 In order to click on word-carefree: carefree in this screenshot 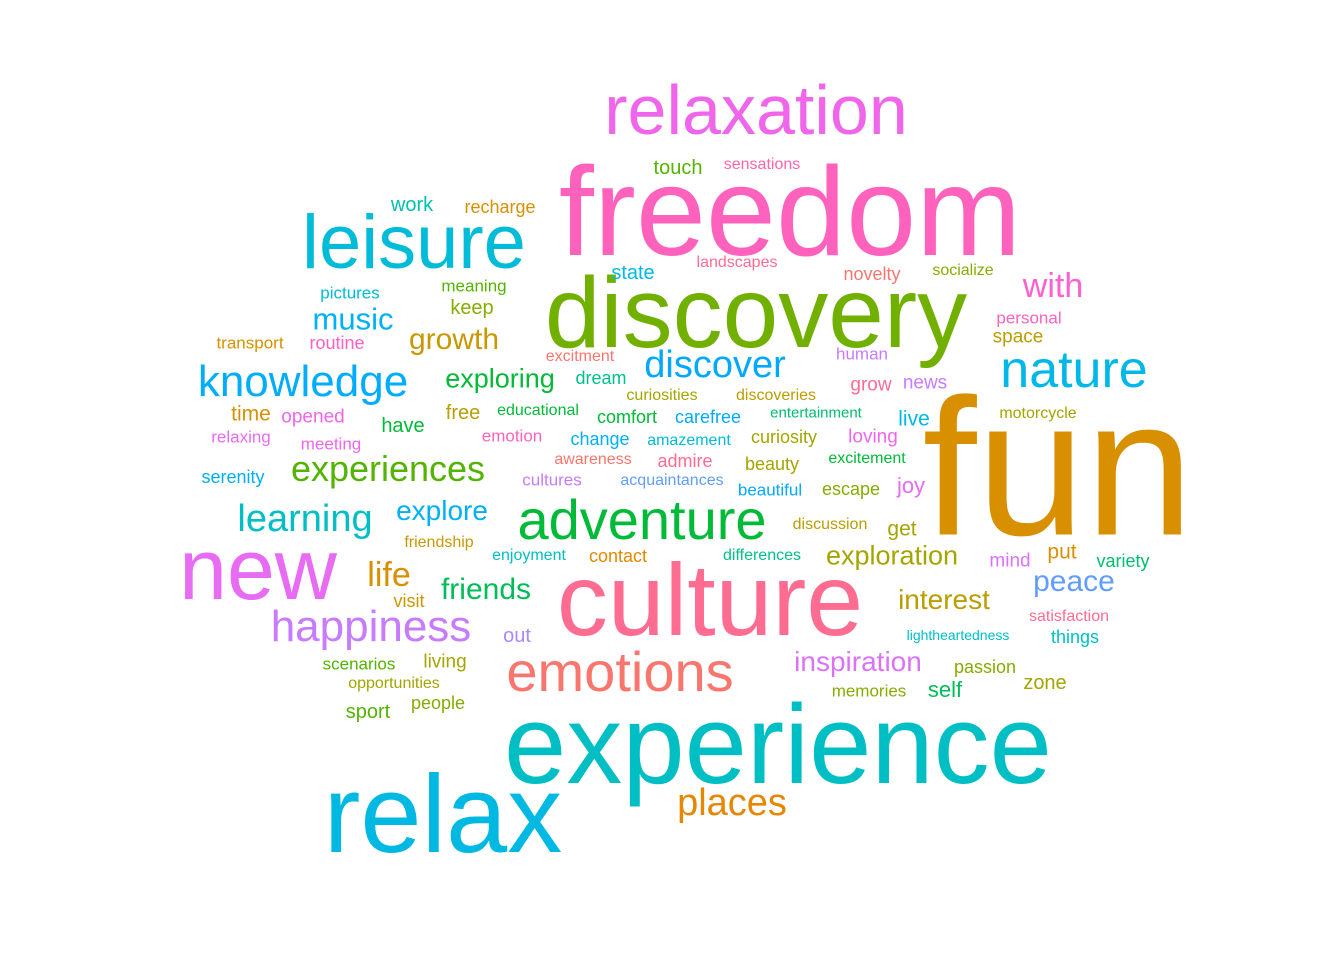, I will do `click(708, 417)`.